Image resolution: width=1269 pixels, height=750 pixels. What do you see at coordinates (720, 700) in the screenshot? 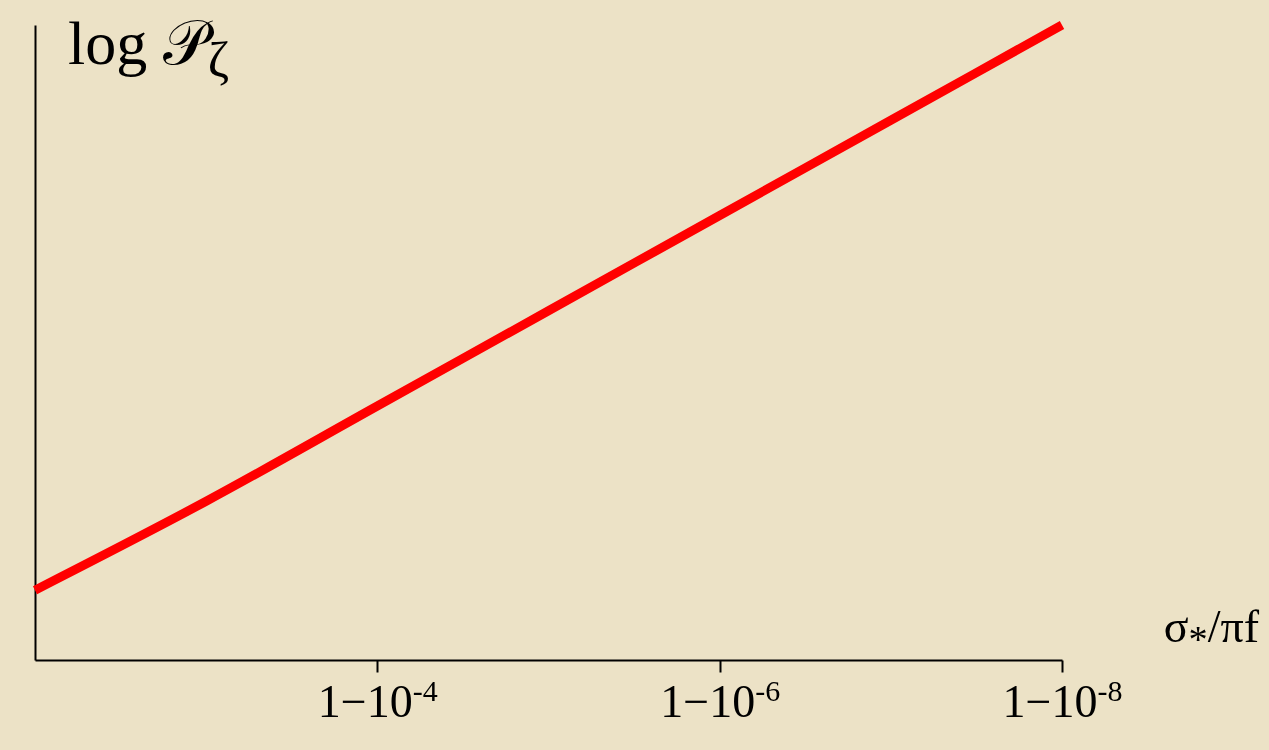
I see `x-tick-label: 1−10$^{-6}$` at bounding box center [720, 700].